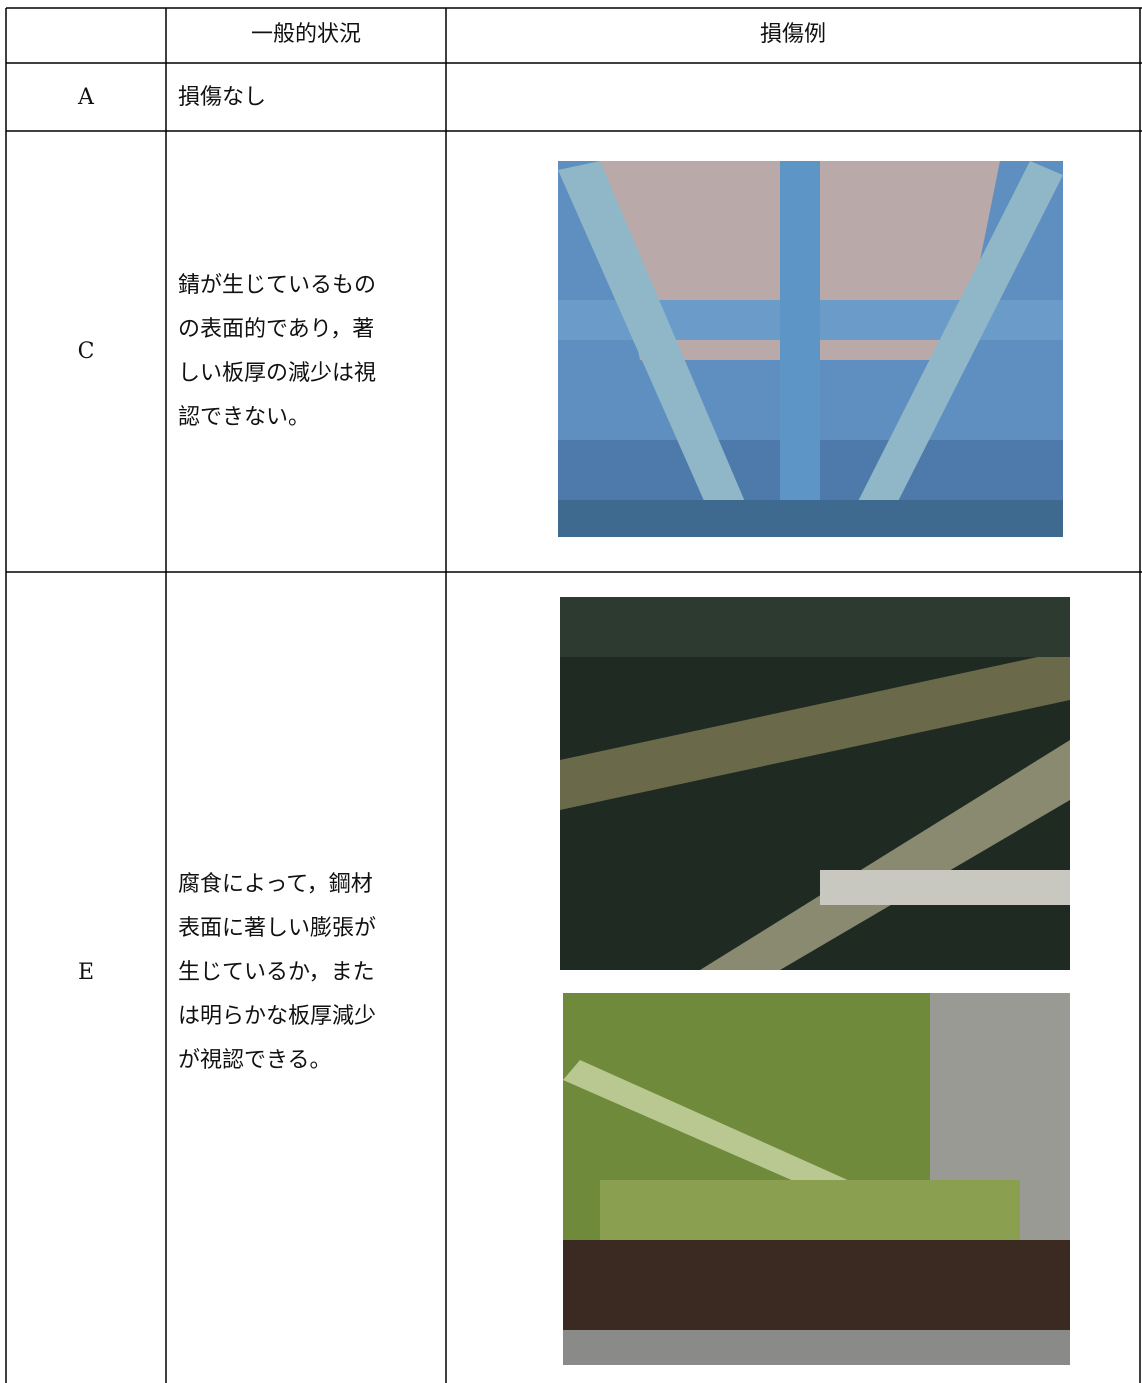  Describe the element at coordinates (86, 972) in the screenshot. I see `grade-cell: E` at that location.